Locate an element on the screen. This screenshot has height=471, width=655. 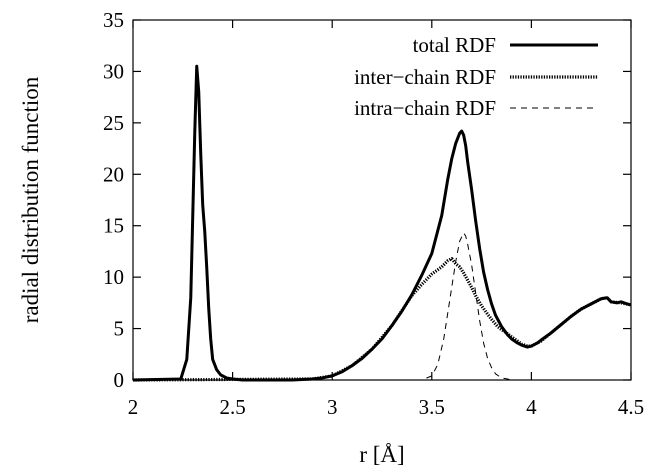
y-tick-label-3: 15 is located at coordinates (113, 226).